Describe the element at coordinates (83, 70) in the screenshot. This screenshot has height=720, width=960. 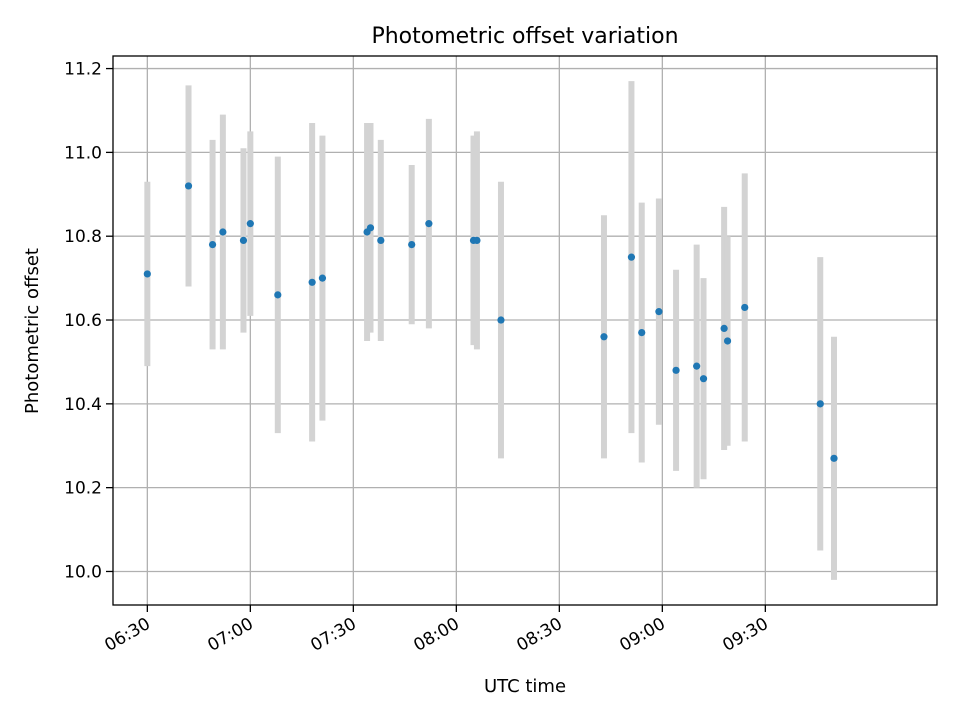
I see `y-tick-label: 11.2` at that location.